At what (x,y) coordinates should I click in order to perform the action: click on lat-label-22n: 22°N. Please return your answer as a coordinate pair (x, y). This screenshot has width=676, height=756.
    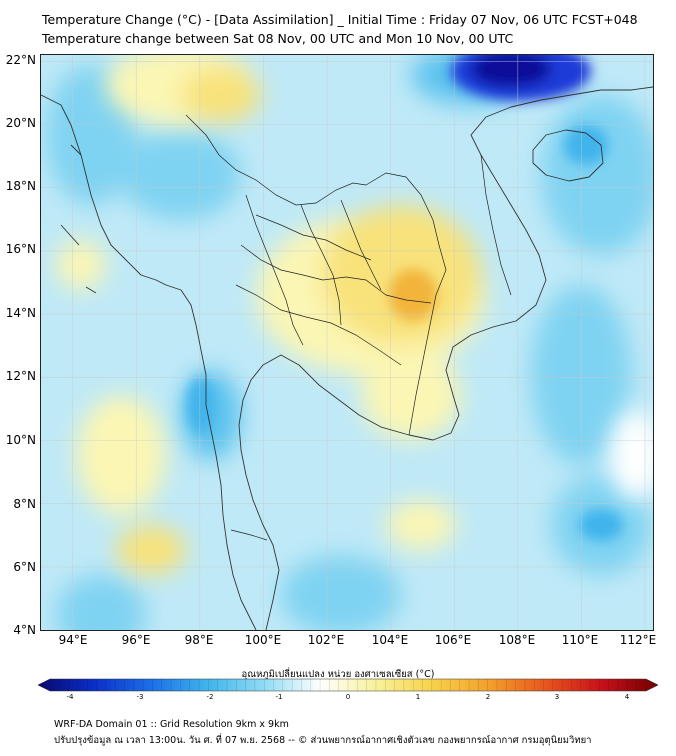
    Looking at the image, I should click on (20, 60).